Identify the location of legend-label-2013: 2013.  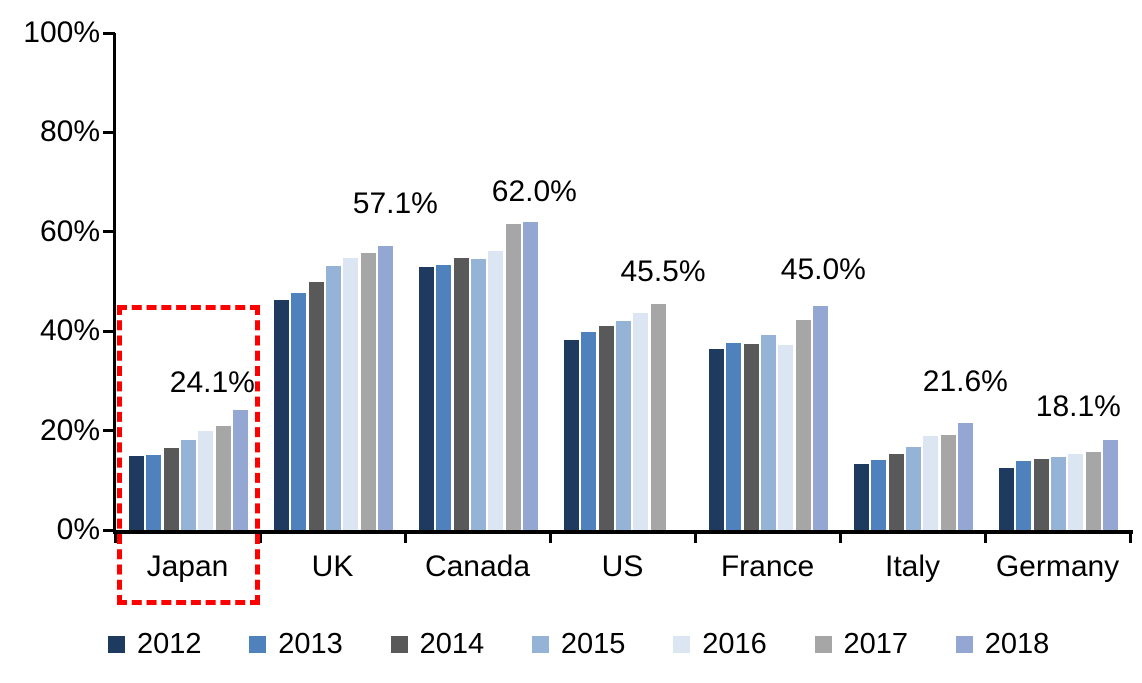
(310, 644).